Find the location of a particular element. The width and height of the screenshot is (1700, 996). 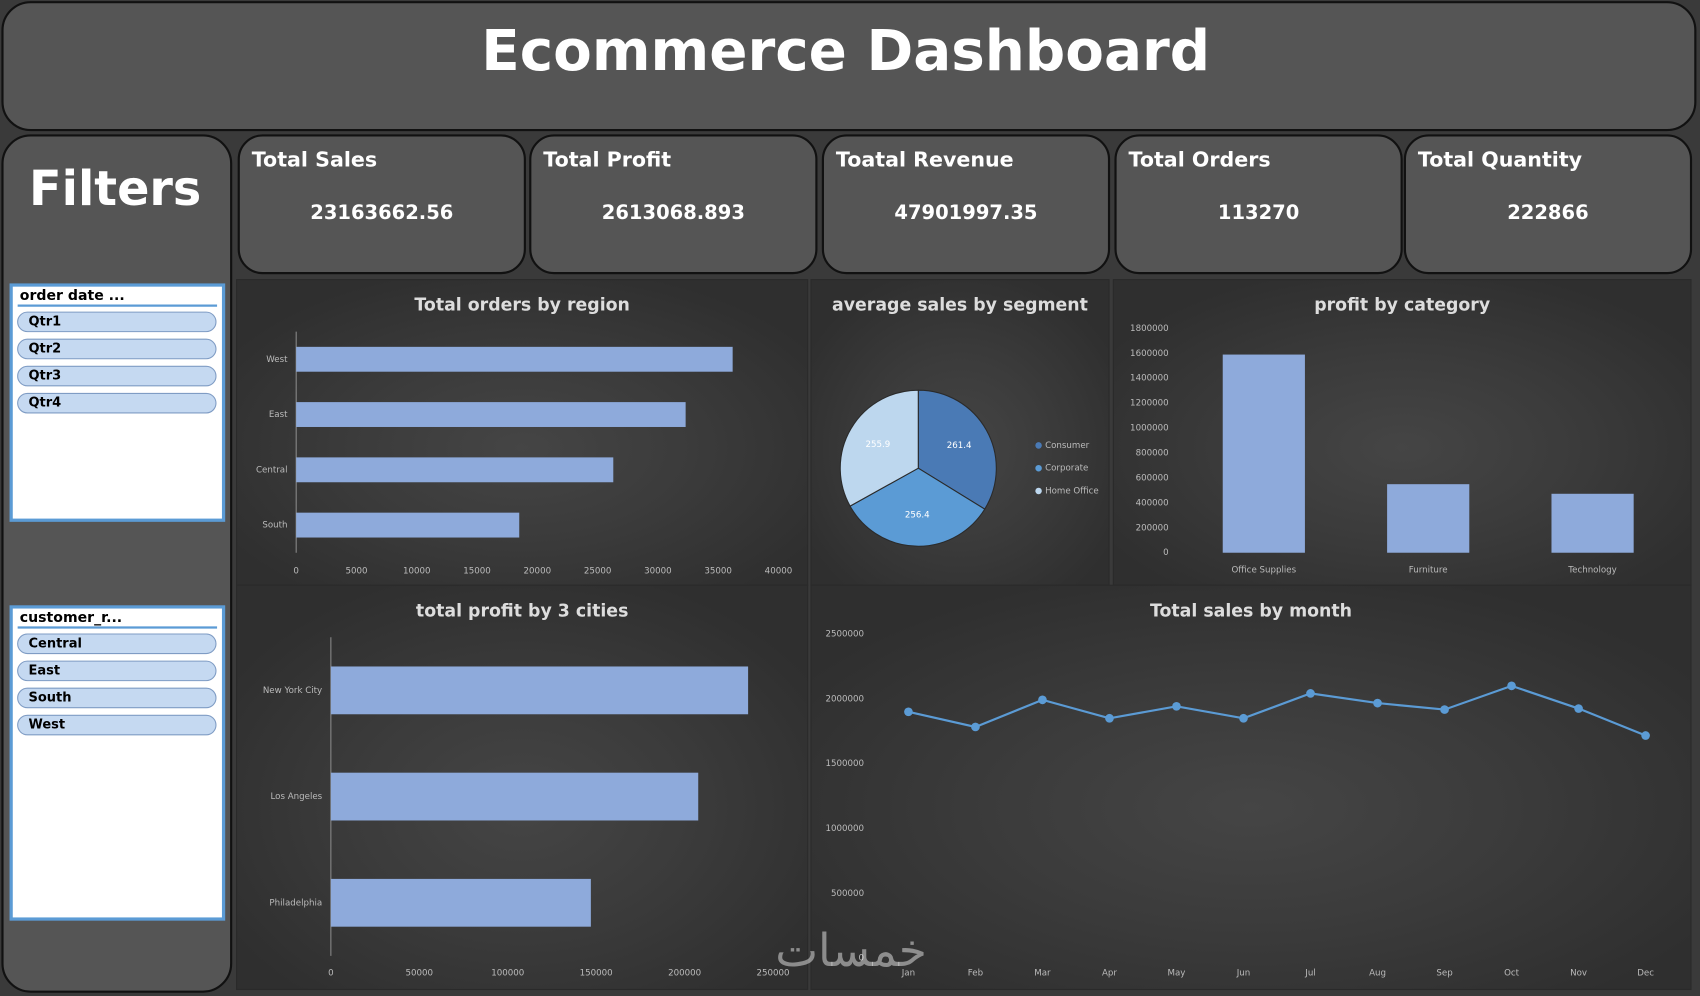

y-tick-label: 1400000 is located at coordinates (1149, 379).